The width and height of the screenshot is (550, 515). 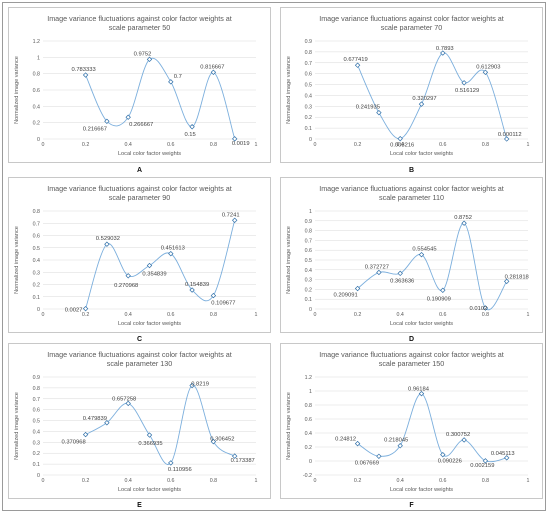 What do you see at coordinates (189, 135) in the screenshot?
I see `data-label: 0.15` at bounding box center [189, 135].